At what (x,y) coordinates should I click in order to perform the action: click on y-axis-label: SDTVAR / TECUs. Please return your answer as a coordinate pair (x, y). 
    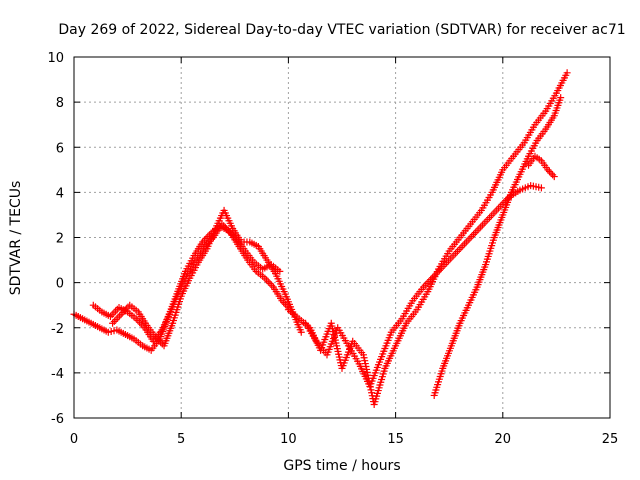
    Looking at the image, I should click on (16, 238).